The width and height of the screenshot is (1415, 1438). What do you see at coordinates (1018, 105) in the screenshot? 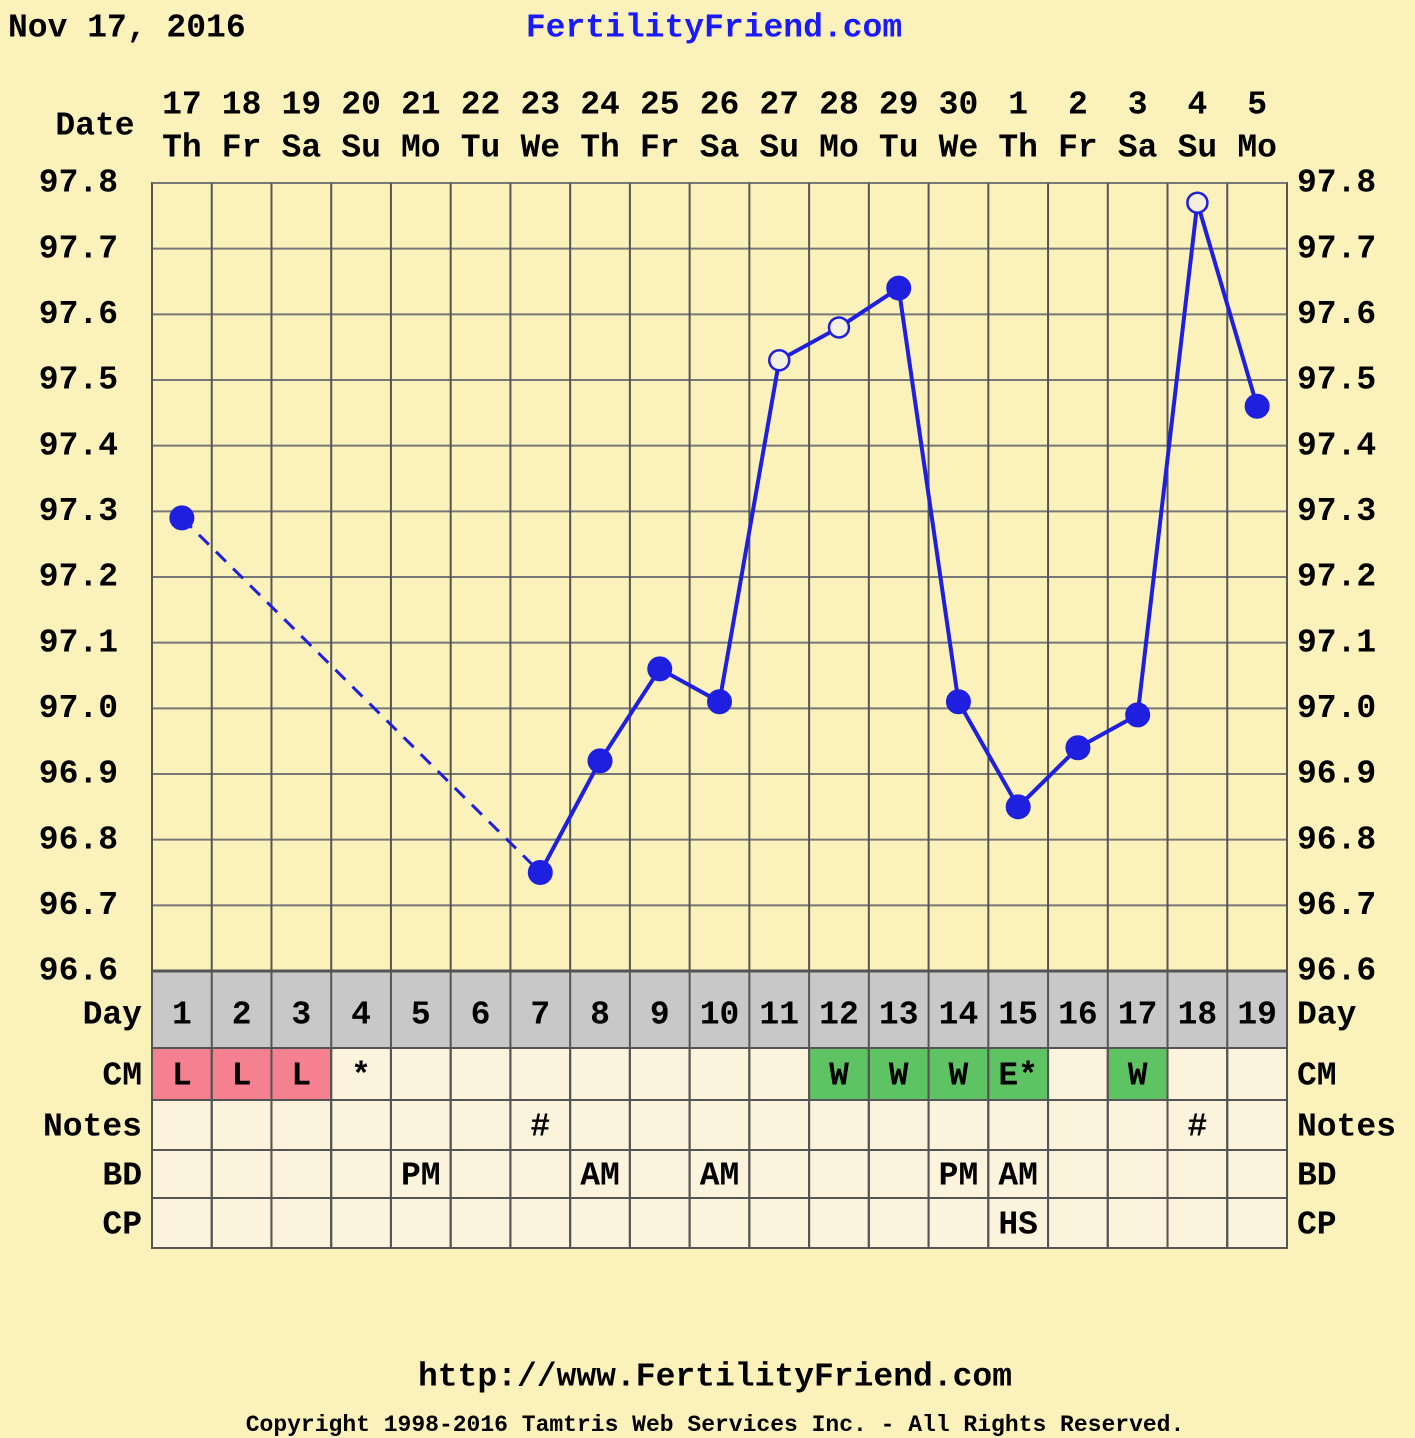
I see `date-label: 1` at bounding box center [1018, 105].